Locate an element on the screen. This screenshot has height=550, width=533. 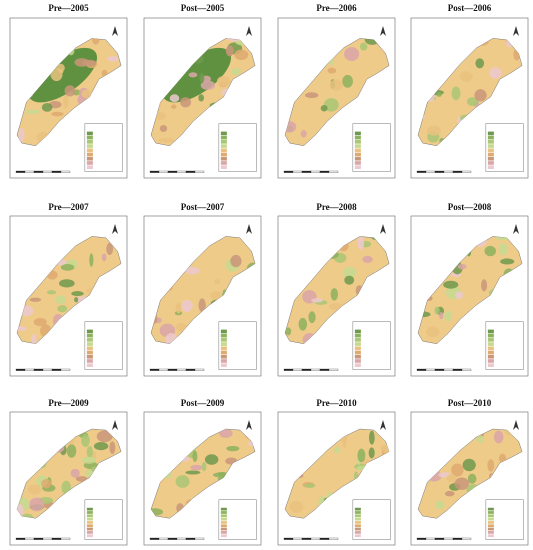
region-base is located at coordinates (470, 473).